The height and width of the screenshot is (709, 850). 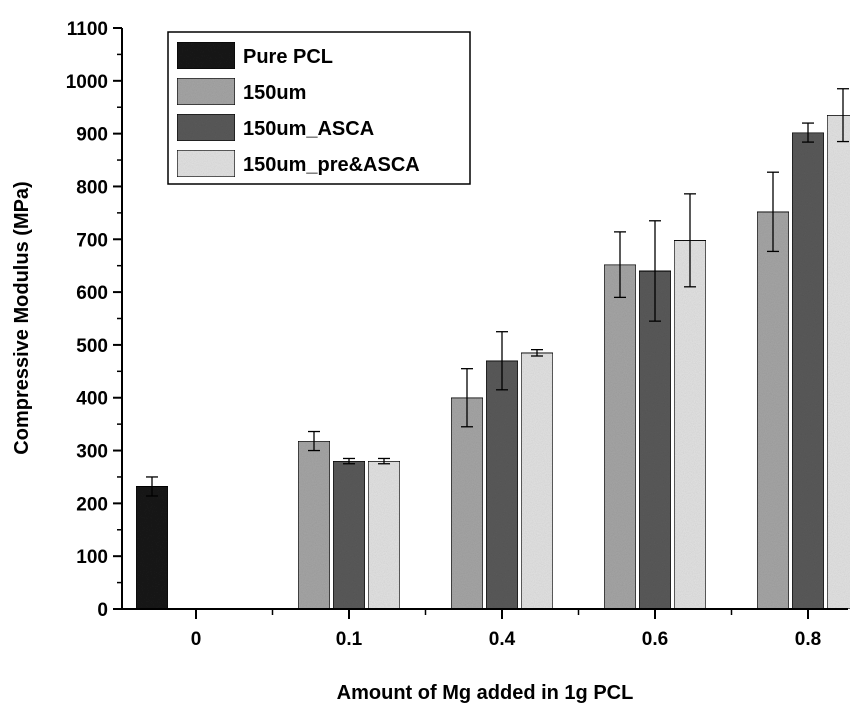 What do you see at coordinates (485, 693) in the screenshot?
I see `x-axis-title: Amount of Mg added in 1g PCL` at bounding box center [485, 693].